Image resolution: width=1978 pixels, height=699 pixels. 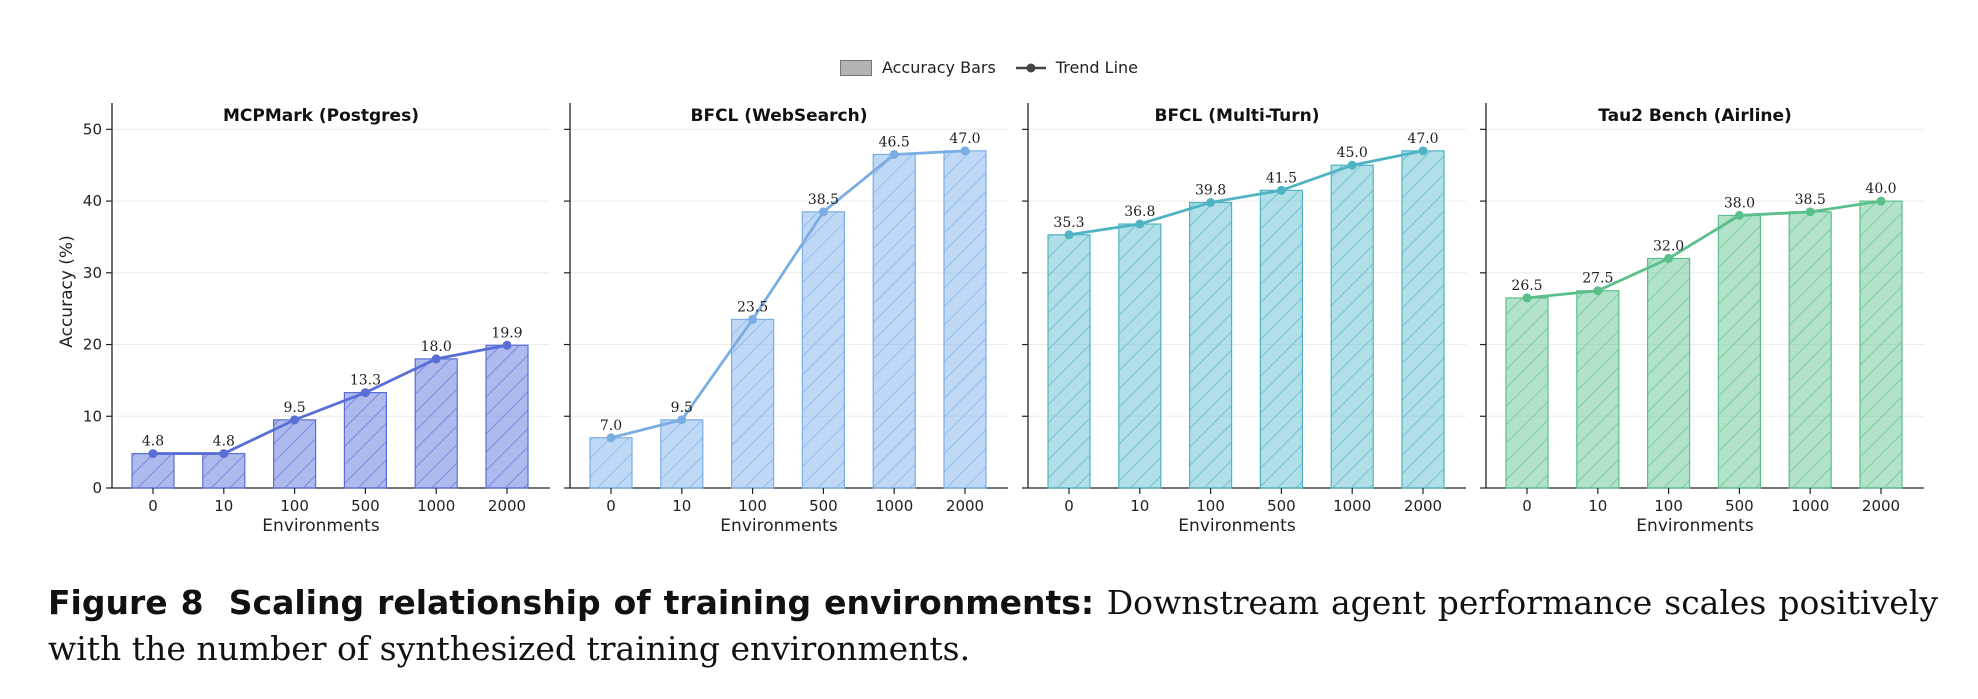 What do you see at coordinates (1739, 203) in the screenshot?
I see `data-label: 38.0` at bounding box center [1739, 203].